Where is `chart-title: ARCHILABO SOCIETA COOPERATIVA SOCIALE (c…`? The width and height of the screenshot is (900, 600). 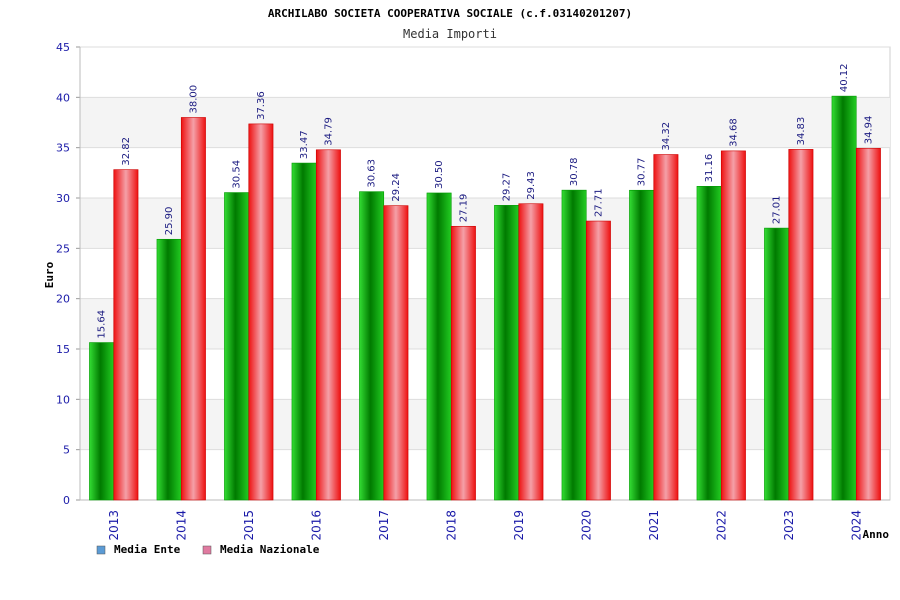 chart-title: ARCHILABO SOCIETA COOPERATIVA SOCIALE (c… is located at coordinates (450, 13).